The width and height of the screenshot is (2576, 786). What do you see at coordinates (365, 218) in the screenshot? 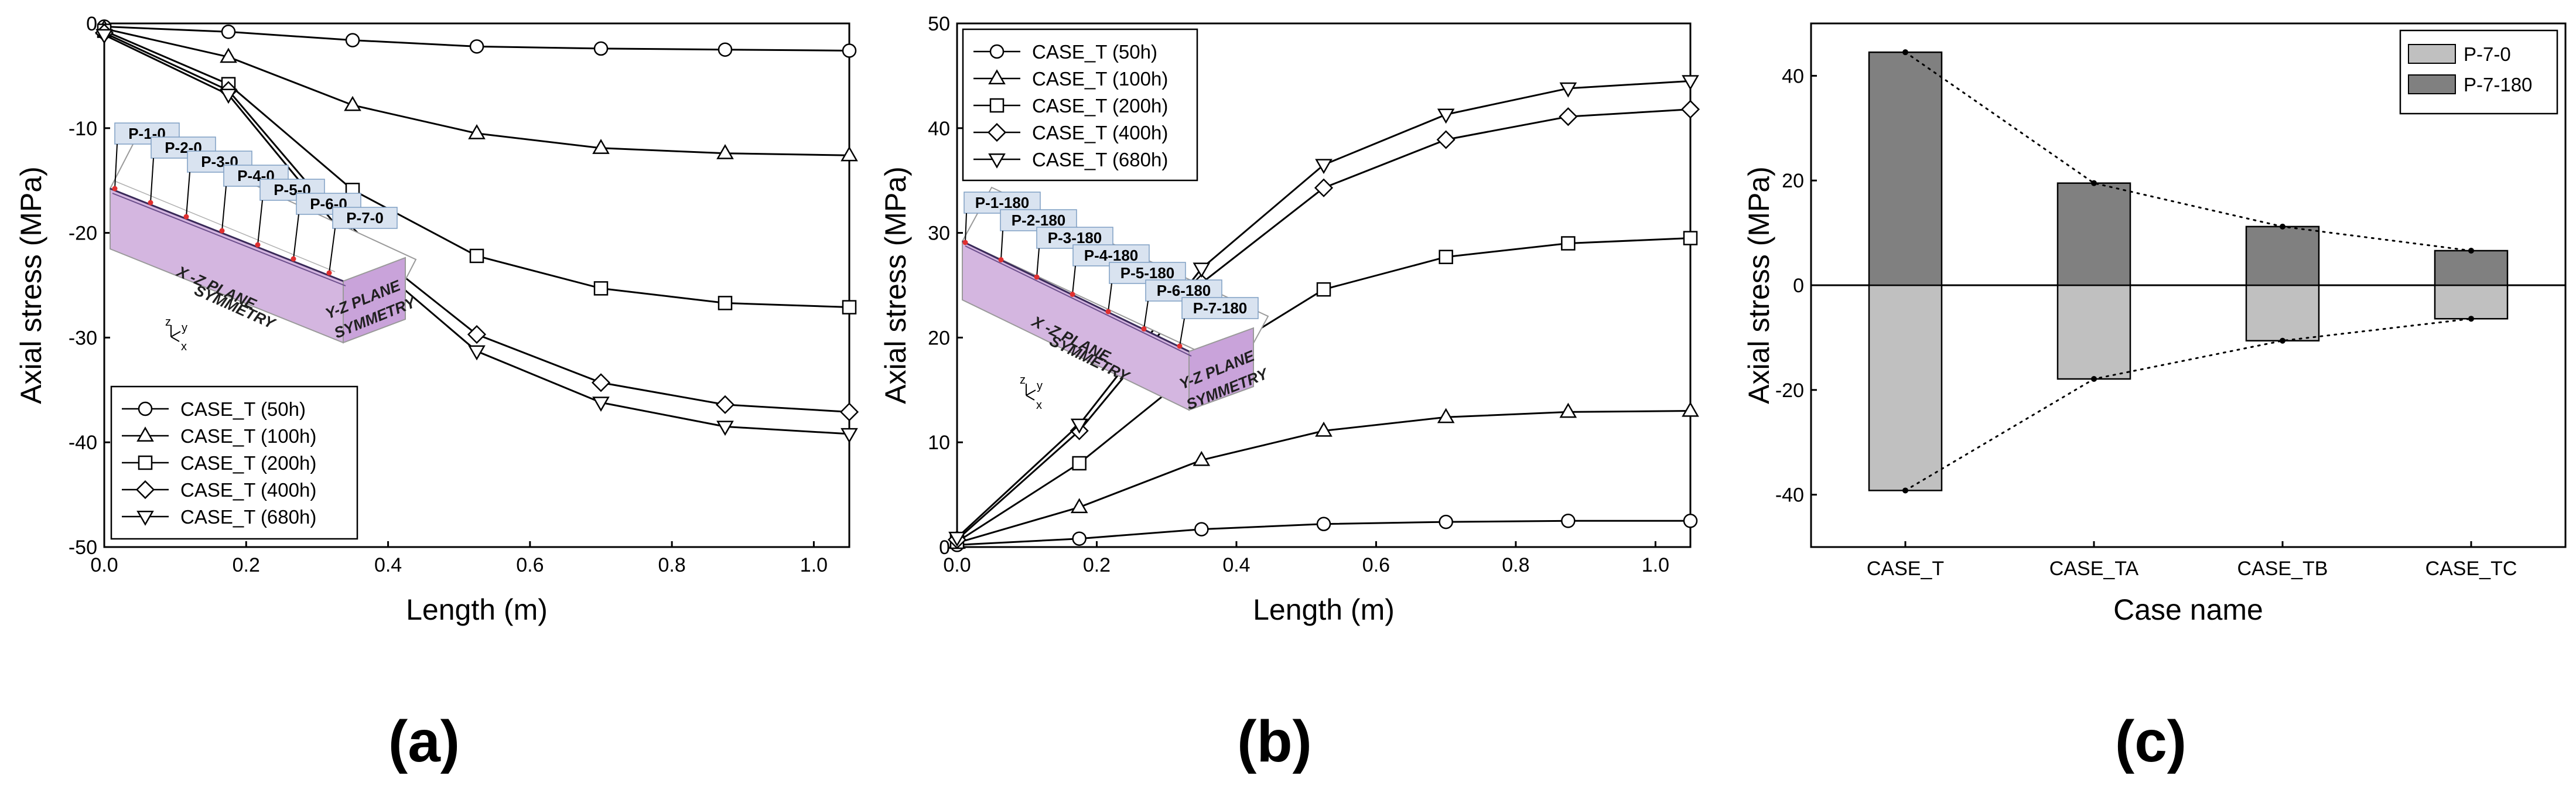
I see `inset-point-label: P-7-0` at bounding box center [365, 218].